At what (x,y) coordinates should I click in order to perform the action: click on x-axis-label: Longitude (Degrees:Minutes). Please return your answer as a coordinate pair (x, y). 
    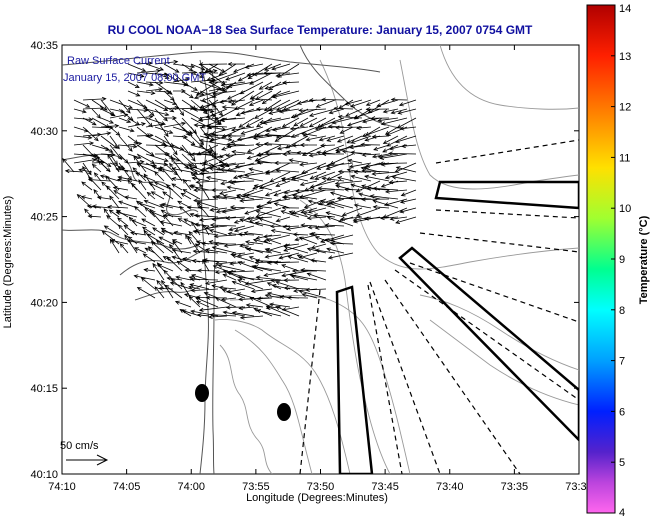
    Looking at the image, I should click on (317, 498).